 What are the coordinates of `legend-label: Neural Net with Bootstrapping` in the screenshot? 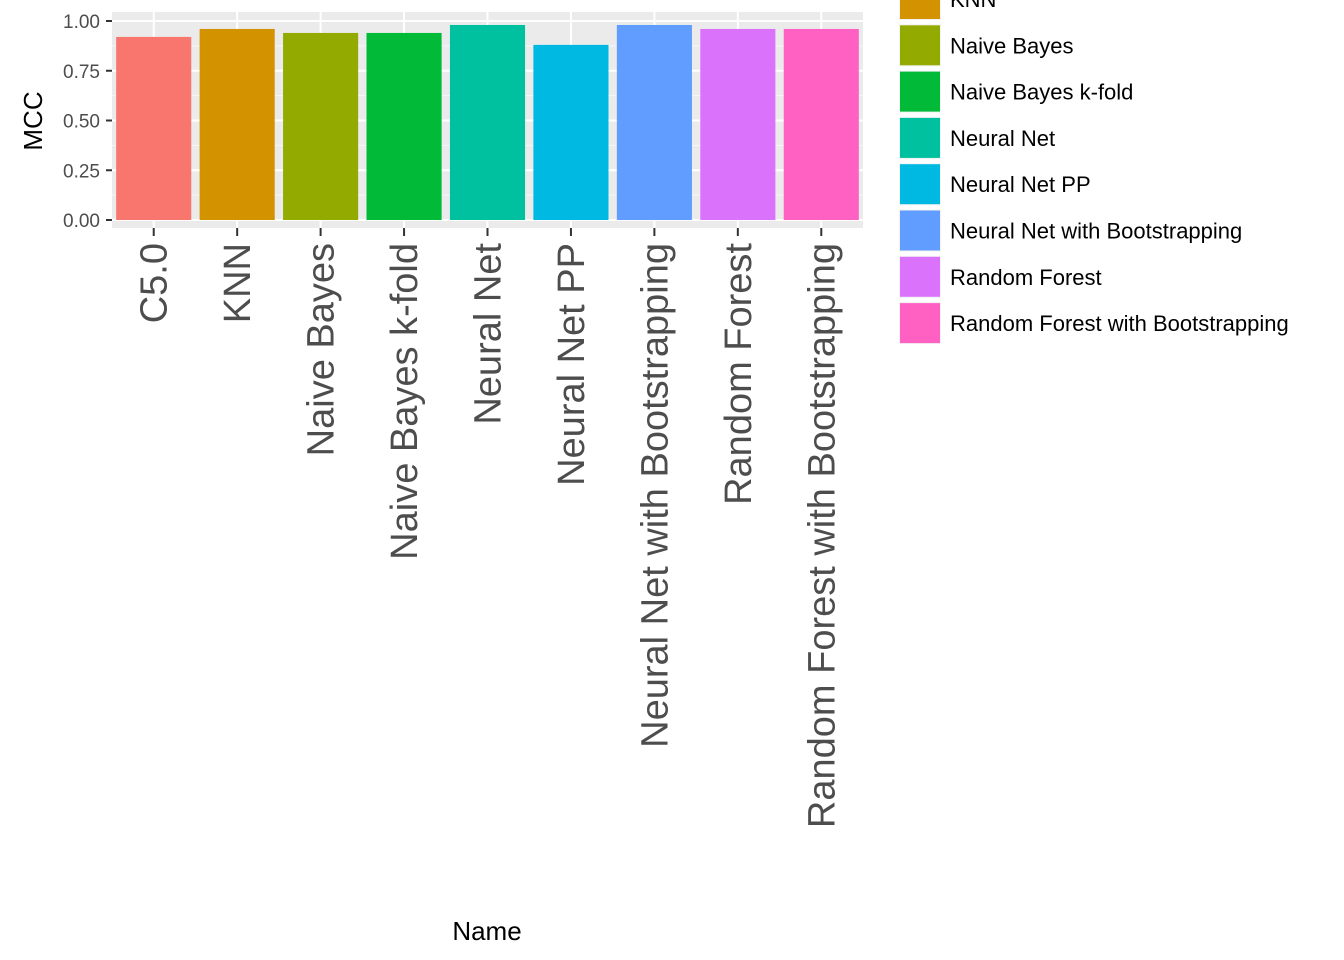 It's located at (1096, 231).